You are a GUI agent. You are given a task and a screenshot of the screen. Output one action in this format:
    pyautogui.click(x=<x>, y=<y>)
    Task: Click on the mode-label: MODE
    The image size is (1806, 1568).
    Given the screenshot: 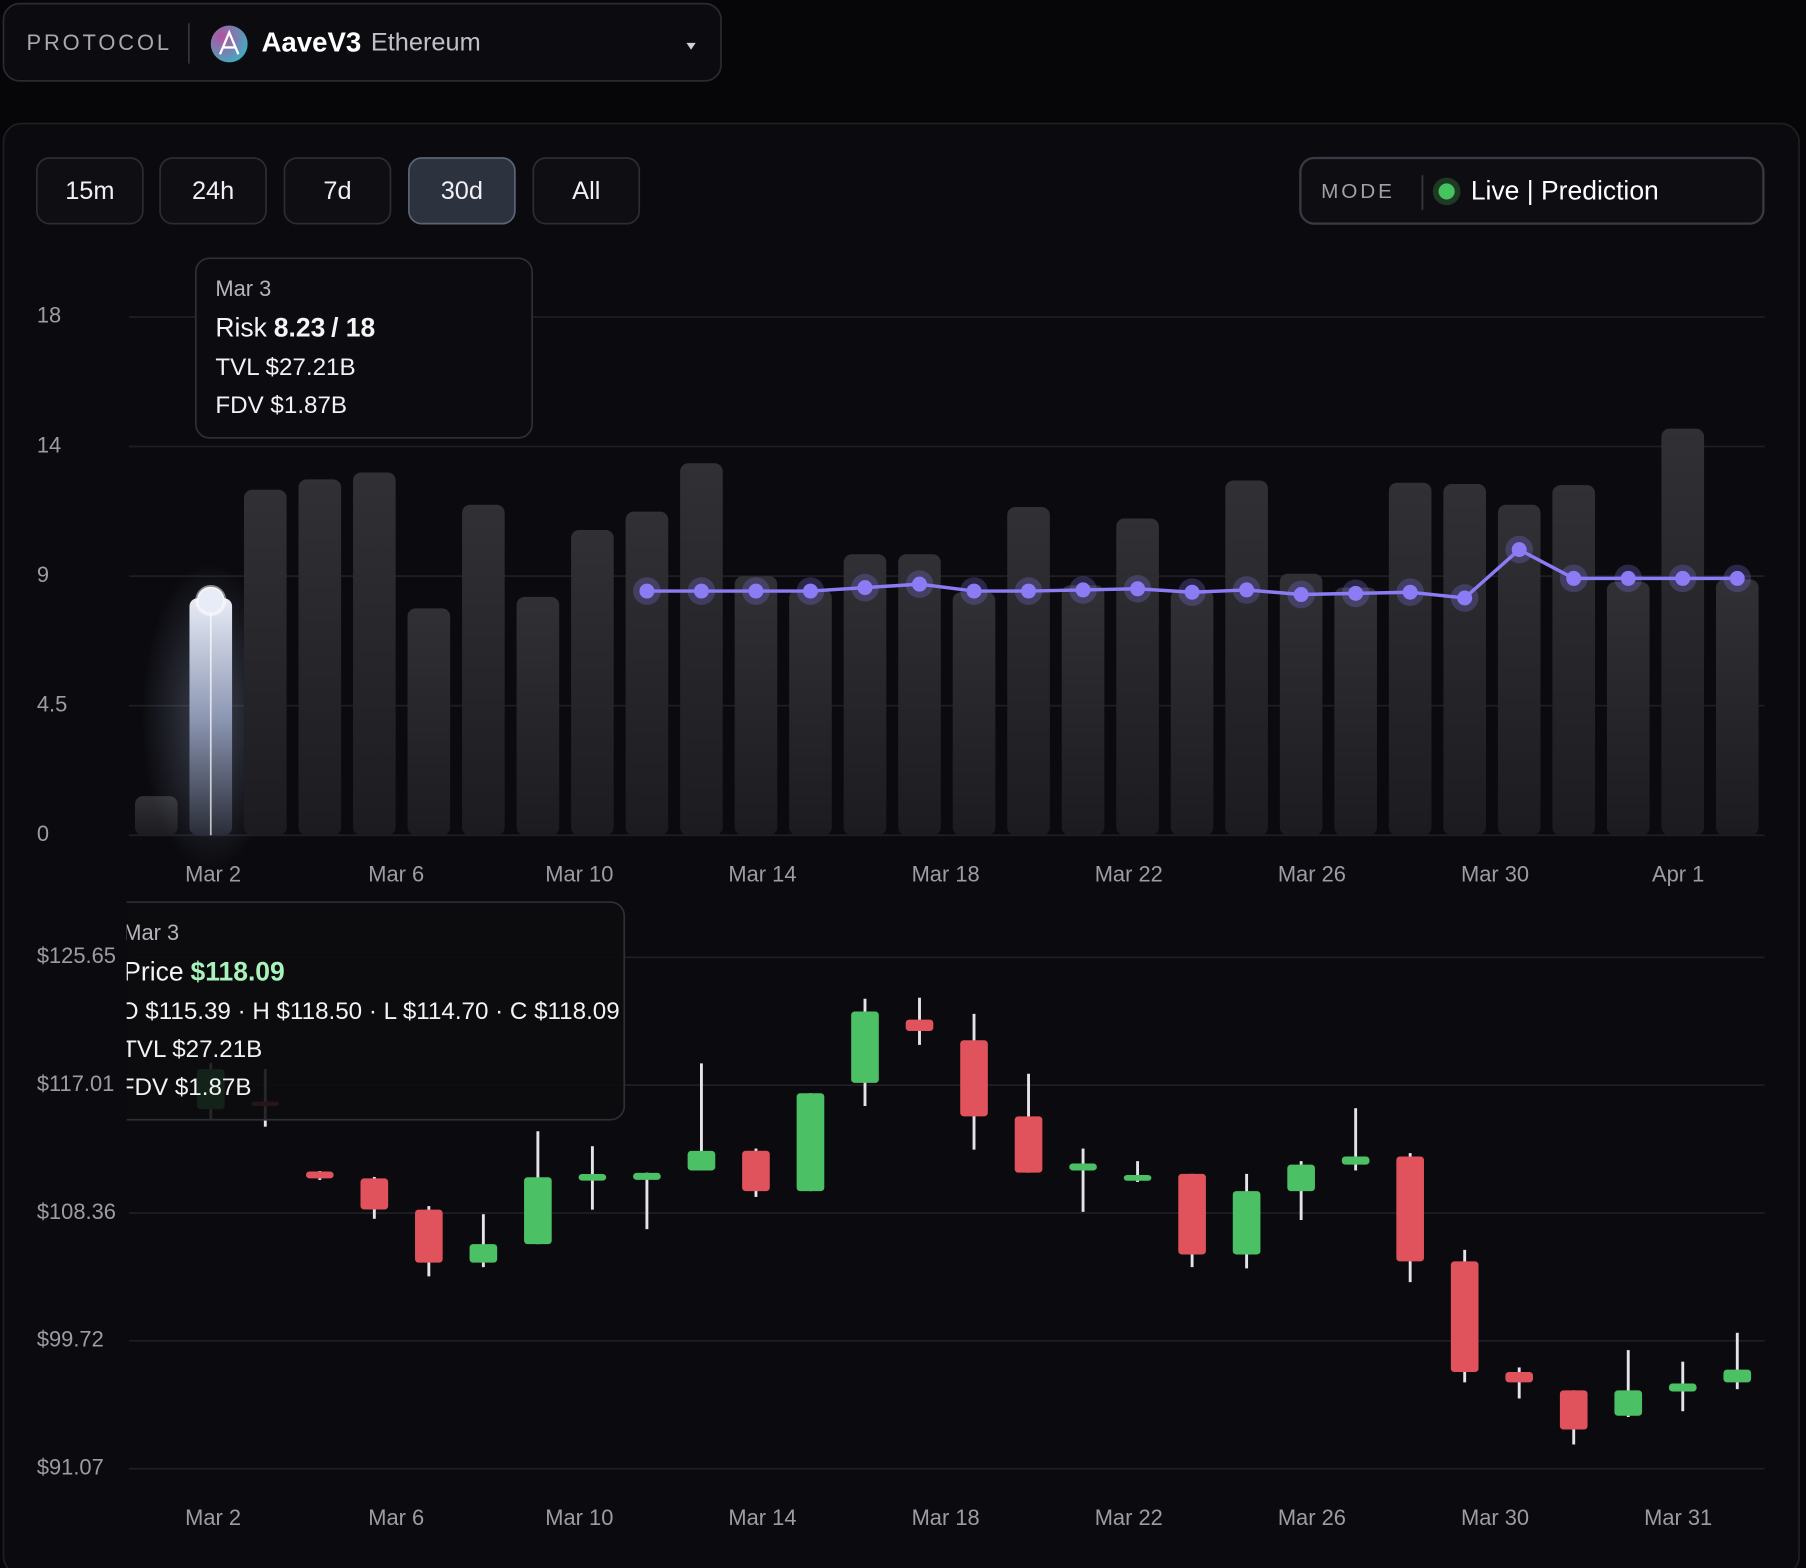 What is the action you would take?
    pyautogui.click(x=1358, y=191)
    